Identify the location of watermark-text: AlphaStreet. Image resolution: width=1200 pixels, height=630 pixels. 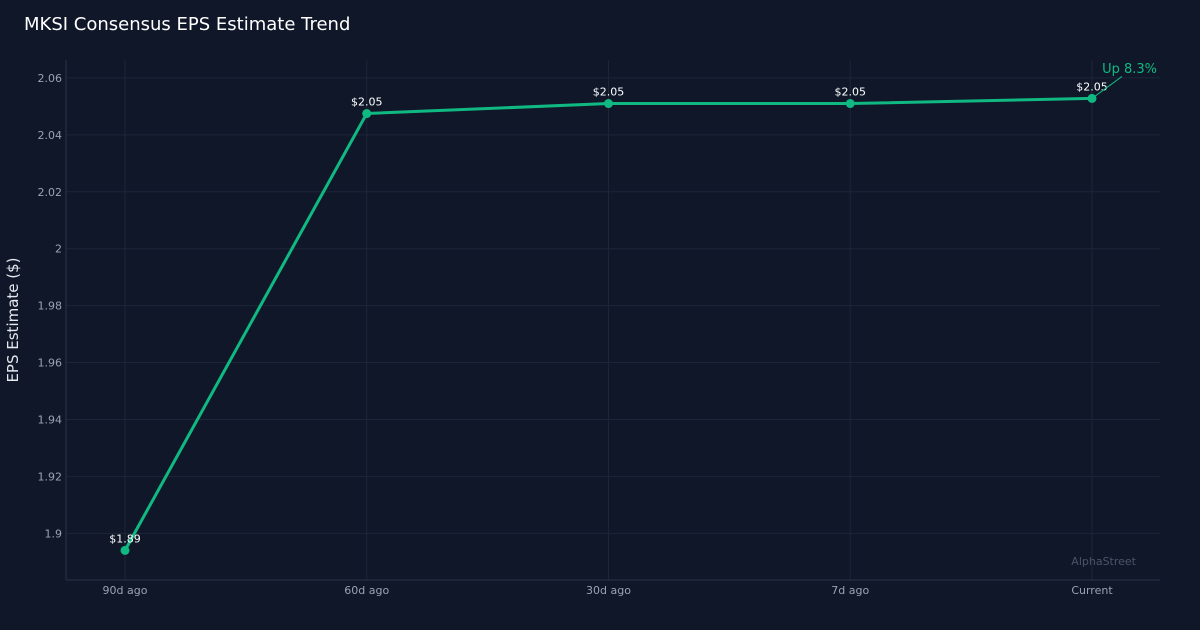
(1103, 561).